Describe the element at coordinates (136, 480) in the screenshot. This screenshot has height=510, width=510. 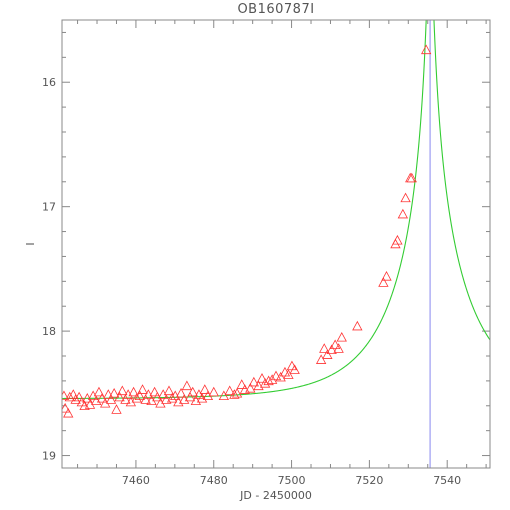
I see `x-tick-label: 7460` at that location.